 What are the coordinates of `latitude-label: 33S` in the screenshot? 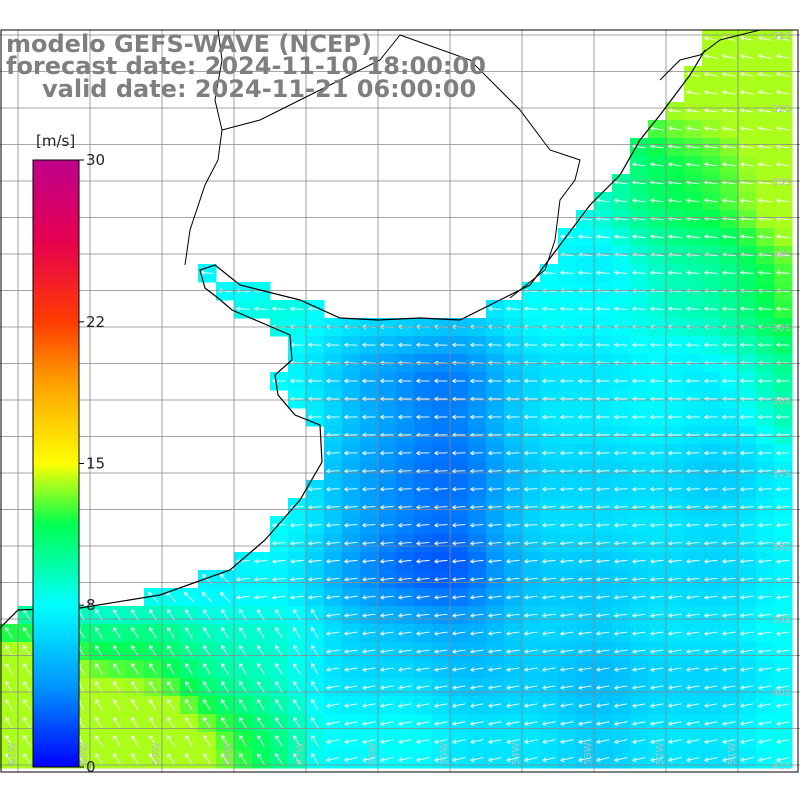 It's located at (781, 182).